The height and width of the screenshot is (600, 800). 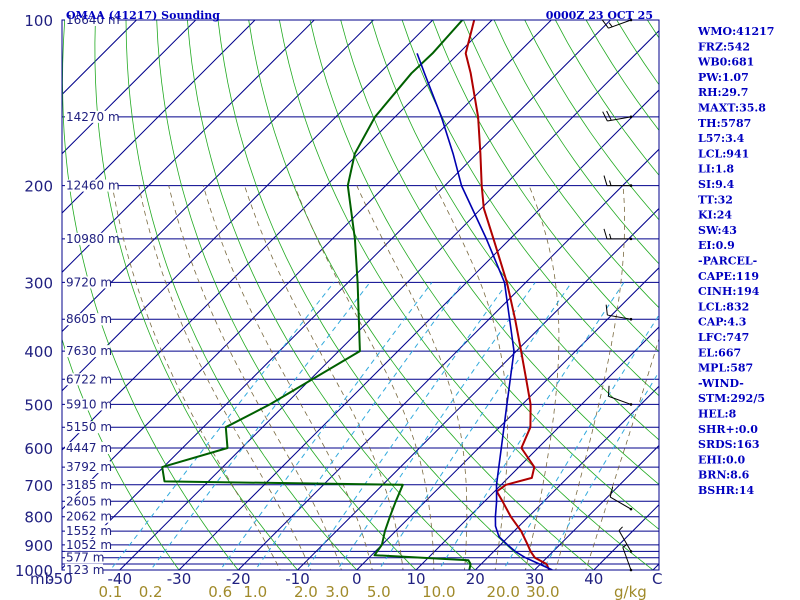 I want to click on index-line: BSHR:14, so click(x=726, y=490).